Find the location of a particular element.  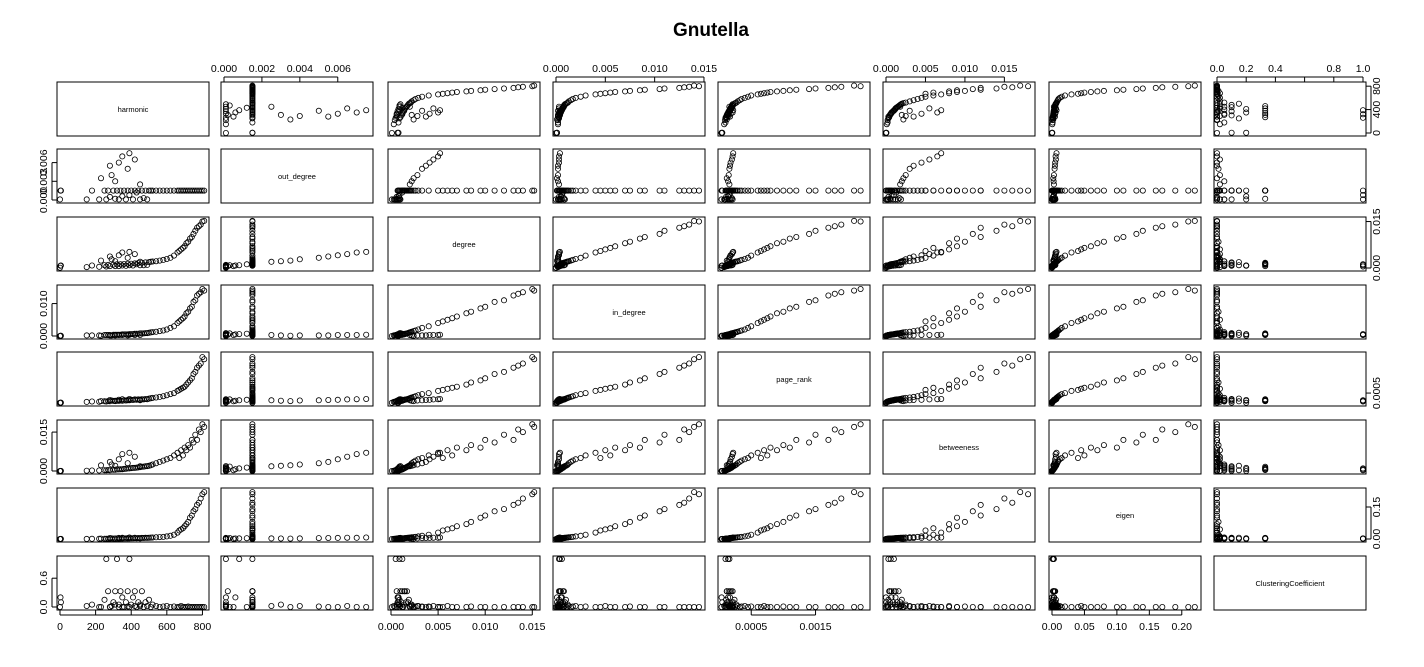

panel-degree-vs-betweeness is located at coordinates (959, 244).